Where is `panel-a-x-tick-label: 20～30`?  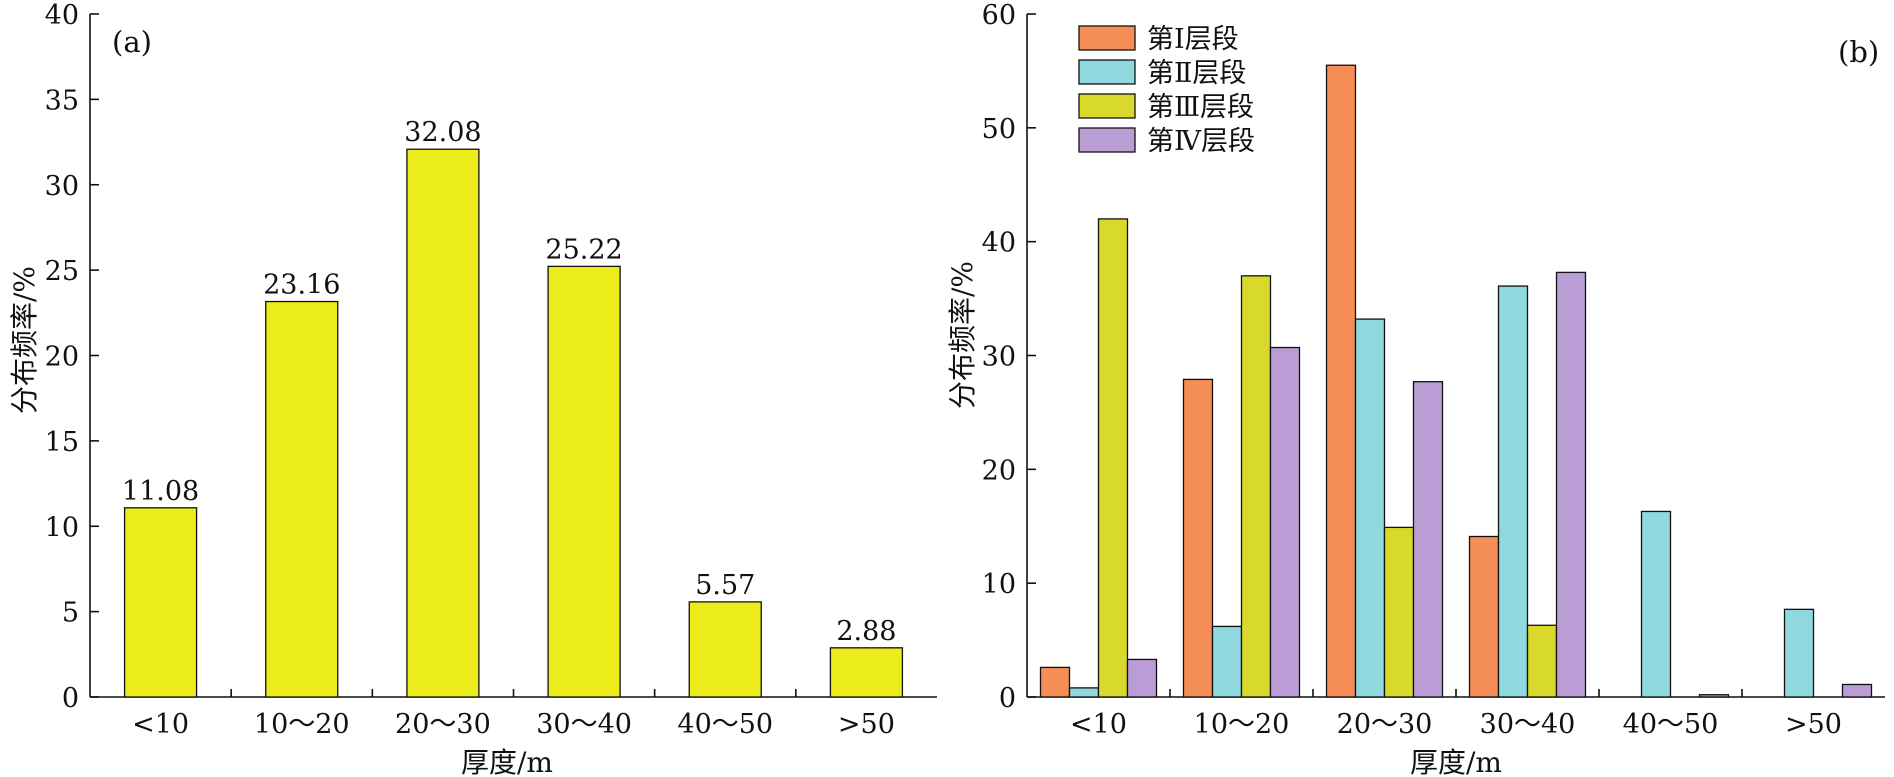 panel-a-x-tick-label: 20～30 is located at coordinates (443, 724).